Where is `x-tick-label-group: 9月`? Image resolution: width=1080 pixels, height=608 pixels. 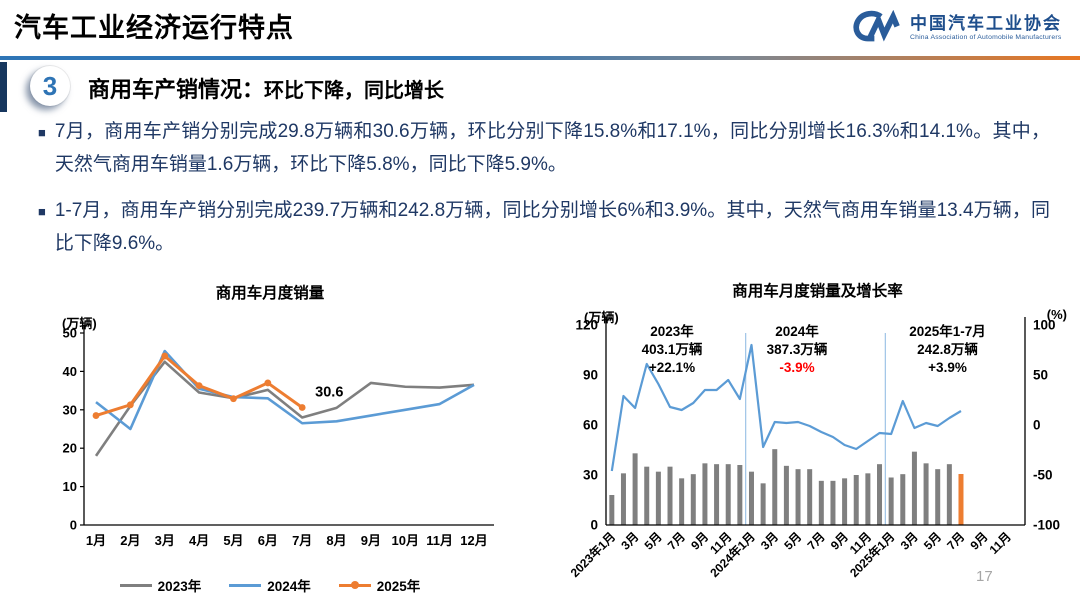 x-tick-label-group: 9月 is located at coordinates (839, 540).